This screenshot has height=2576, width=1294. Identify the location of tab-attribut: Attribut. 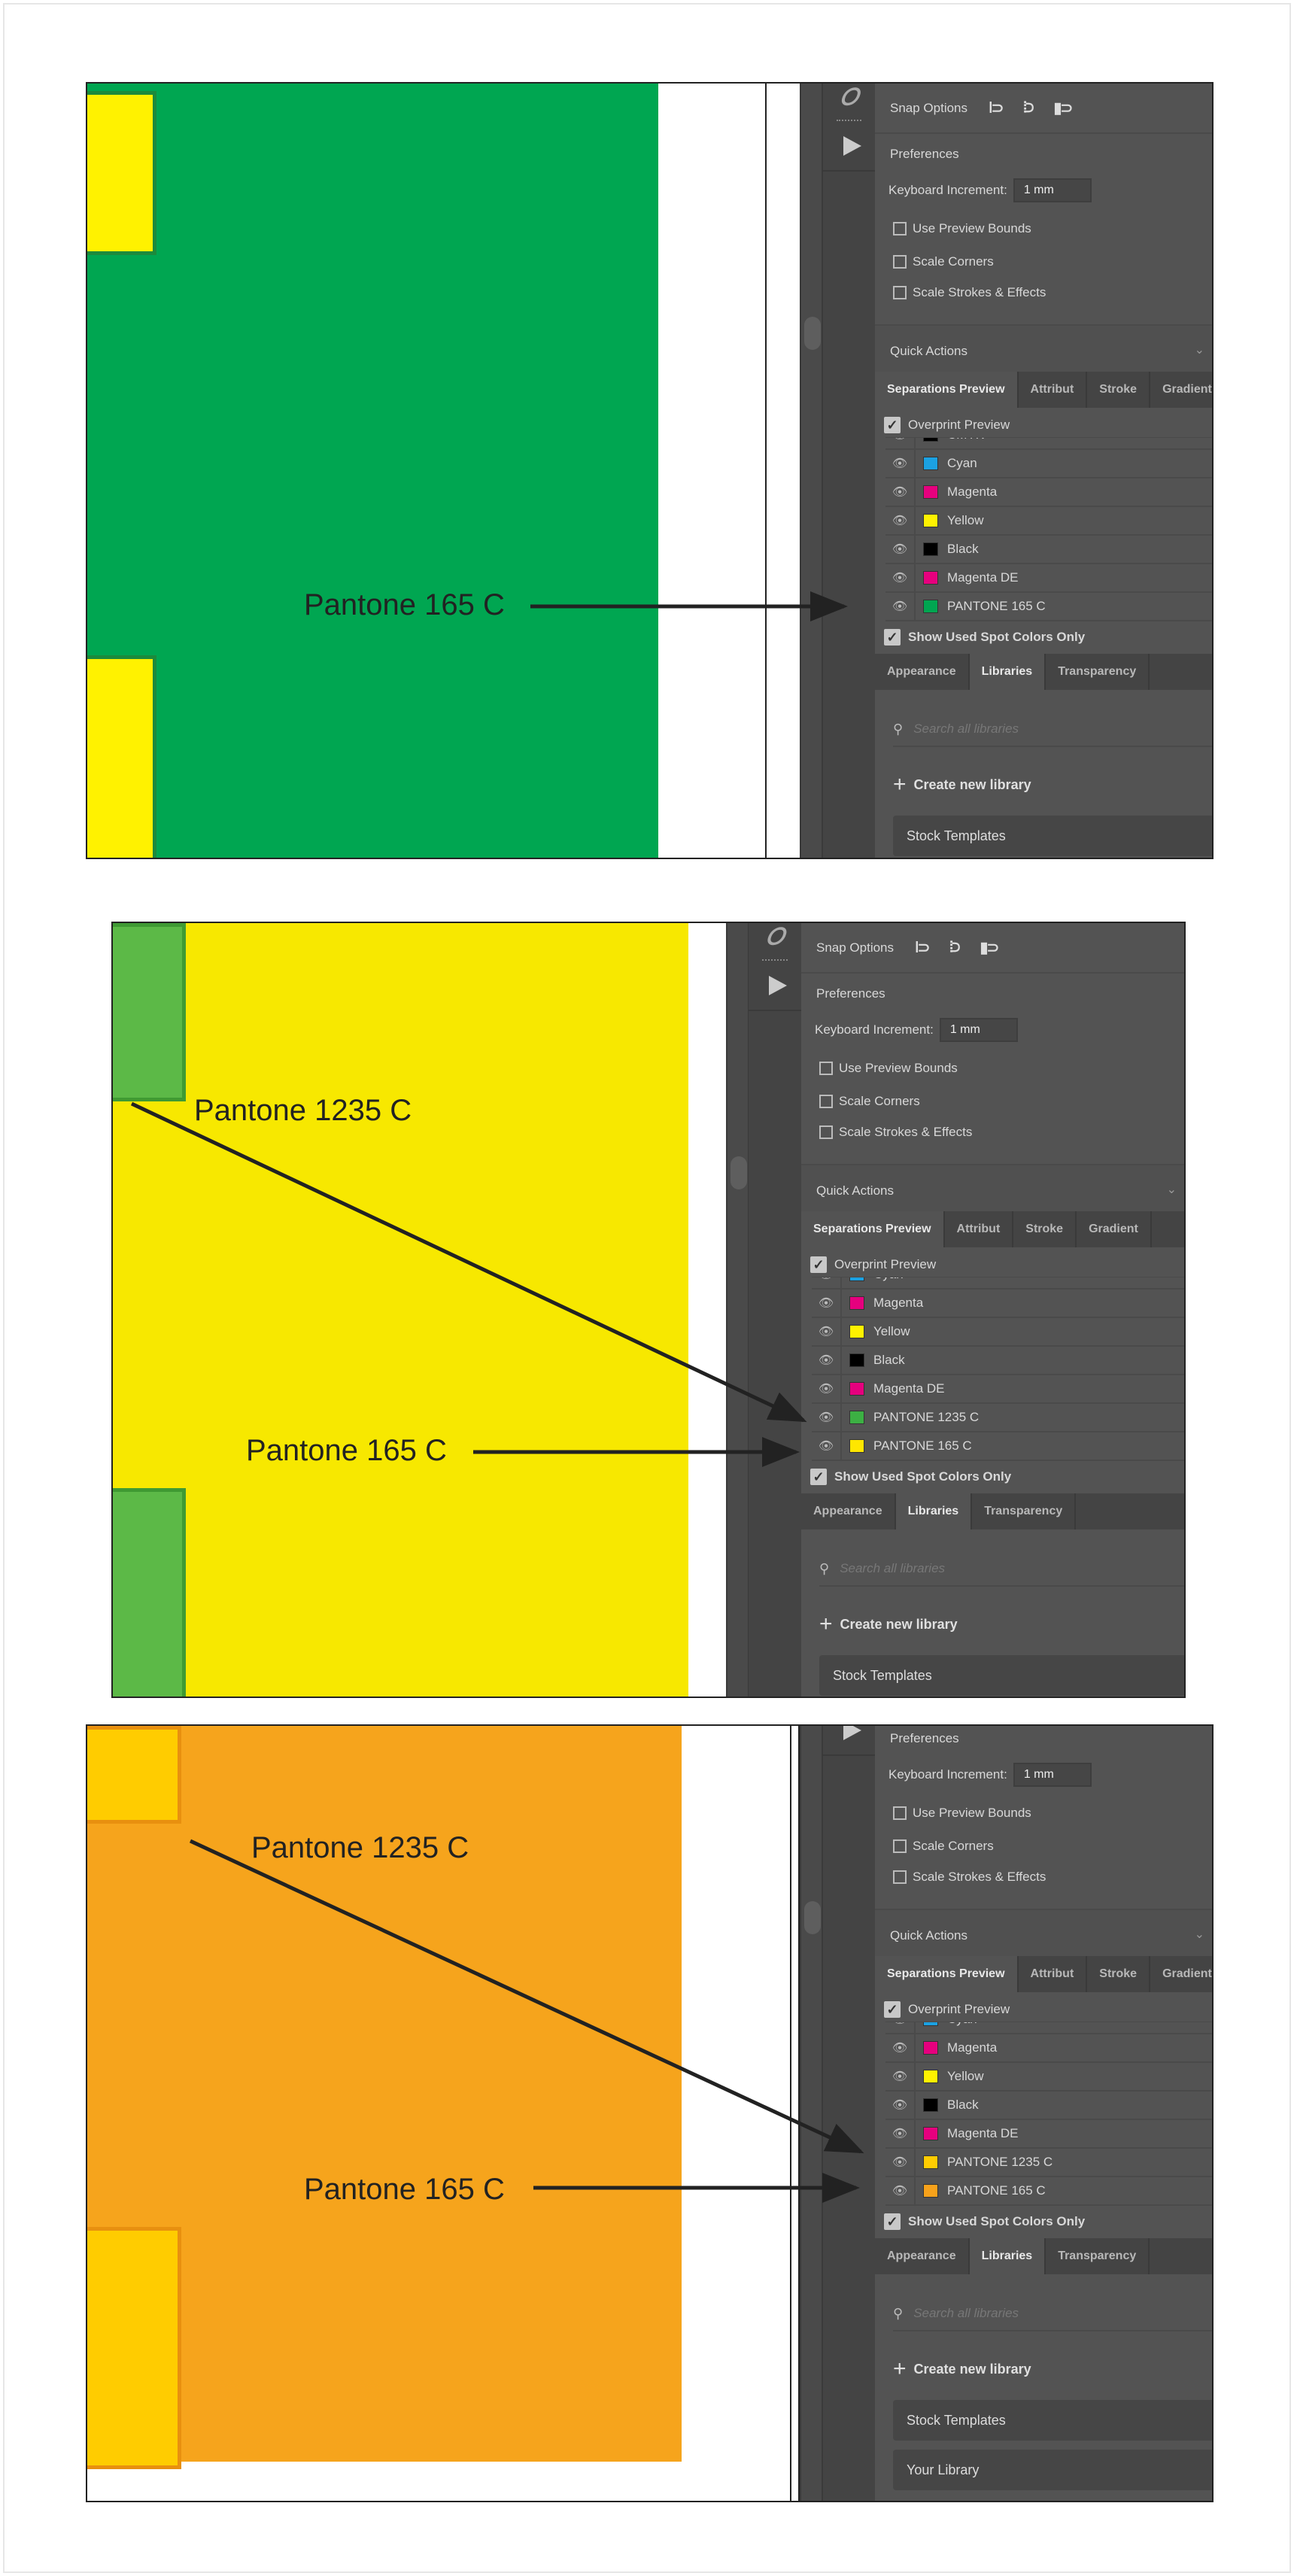
(1054, 1974).